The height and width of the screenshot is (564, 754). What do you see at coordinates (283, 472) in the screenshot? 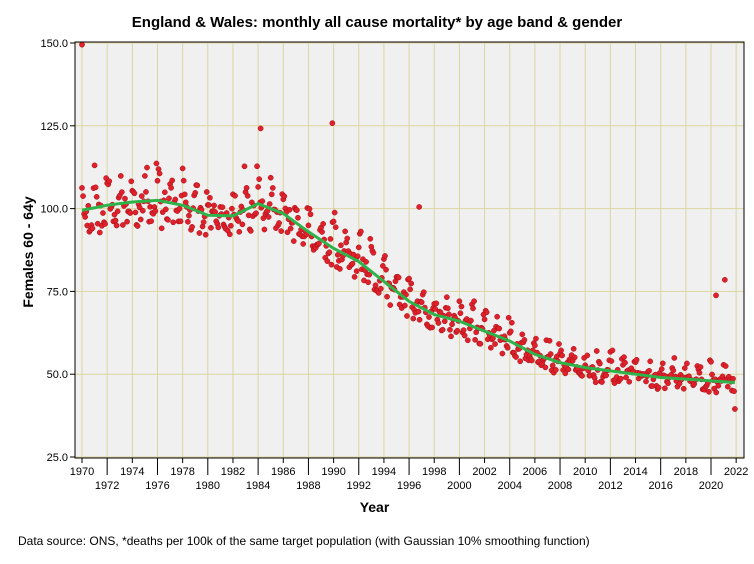
I see `x-tick-label: 1986` at bounding box center [283, 472].